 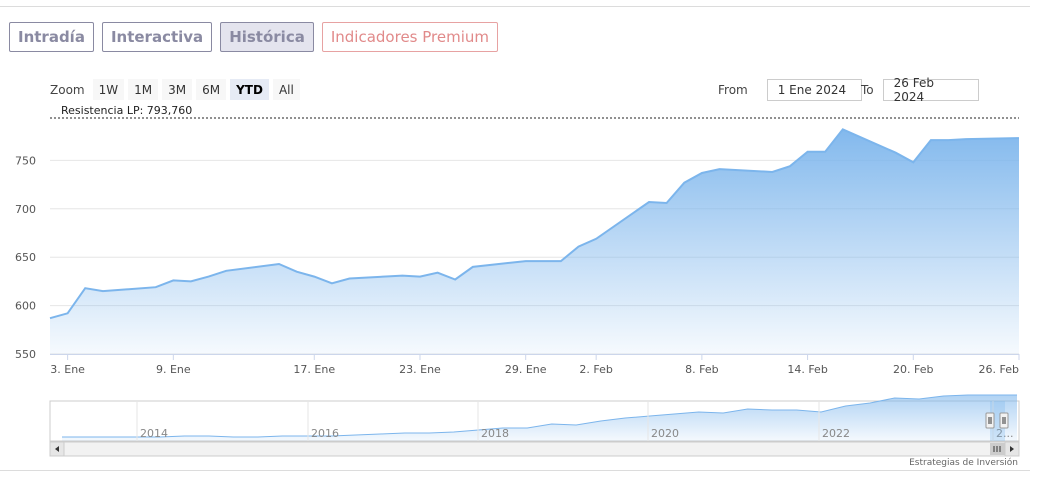 I want to click on navigator-right-handle, so click(x=1004, y=420).